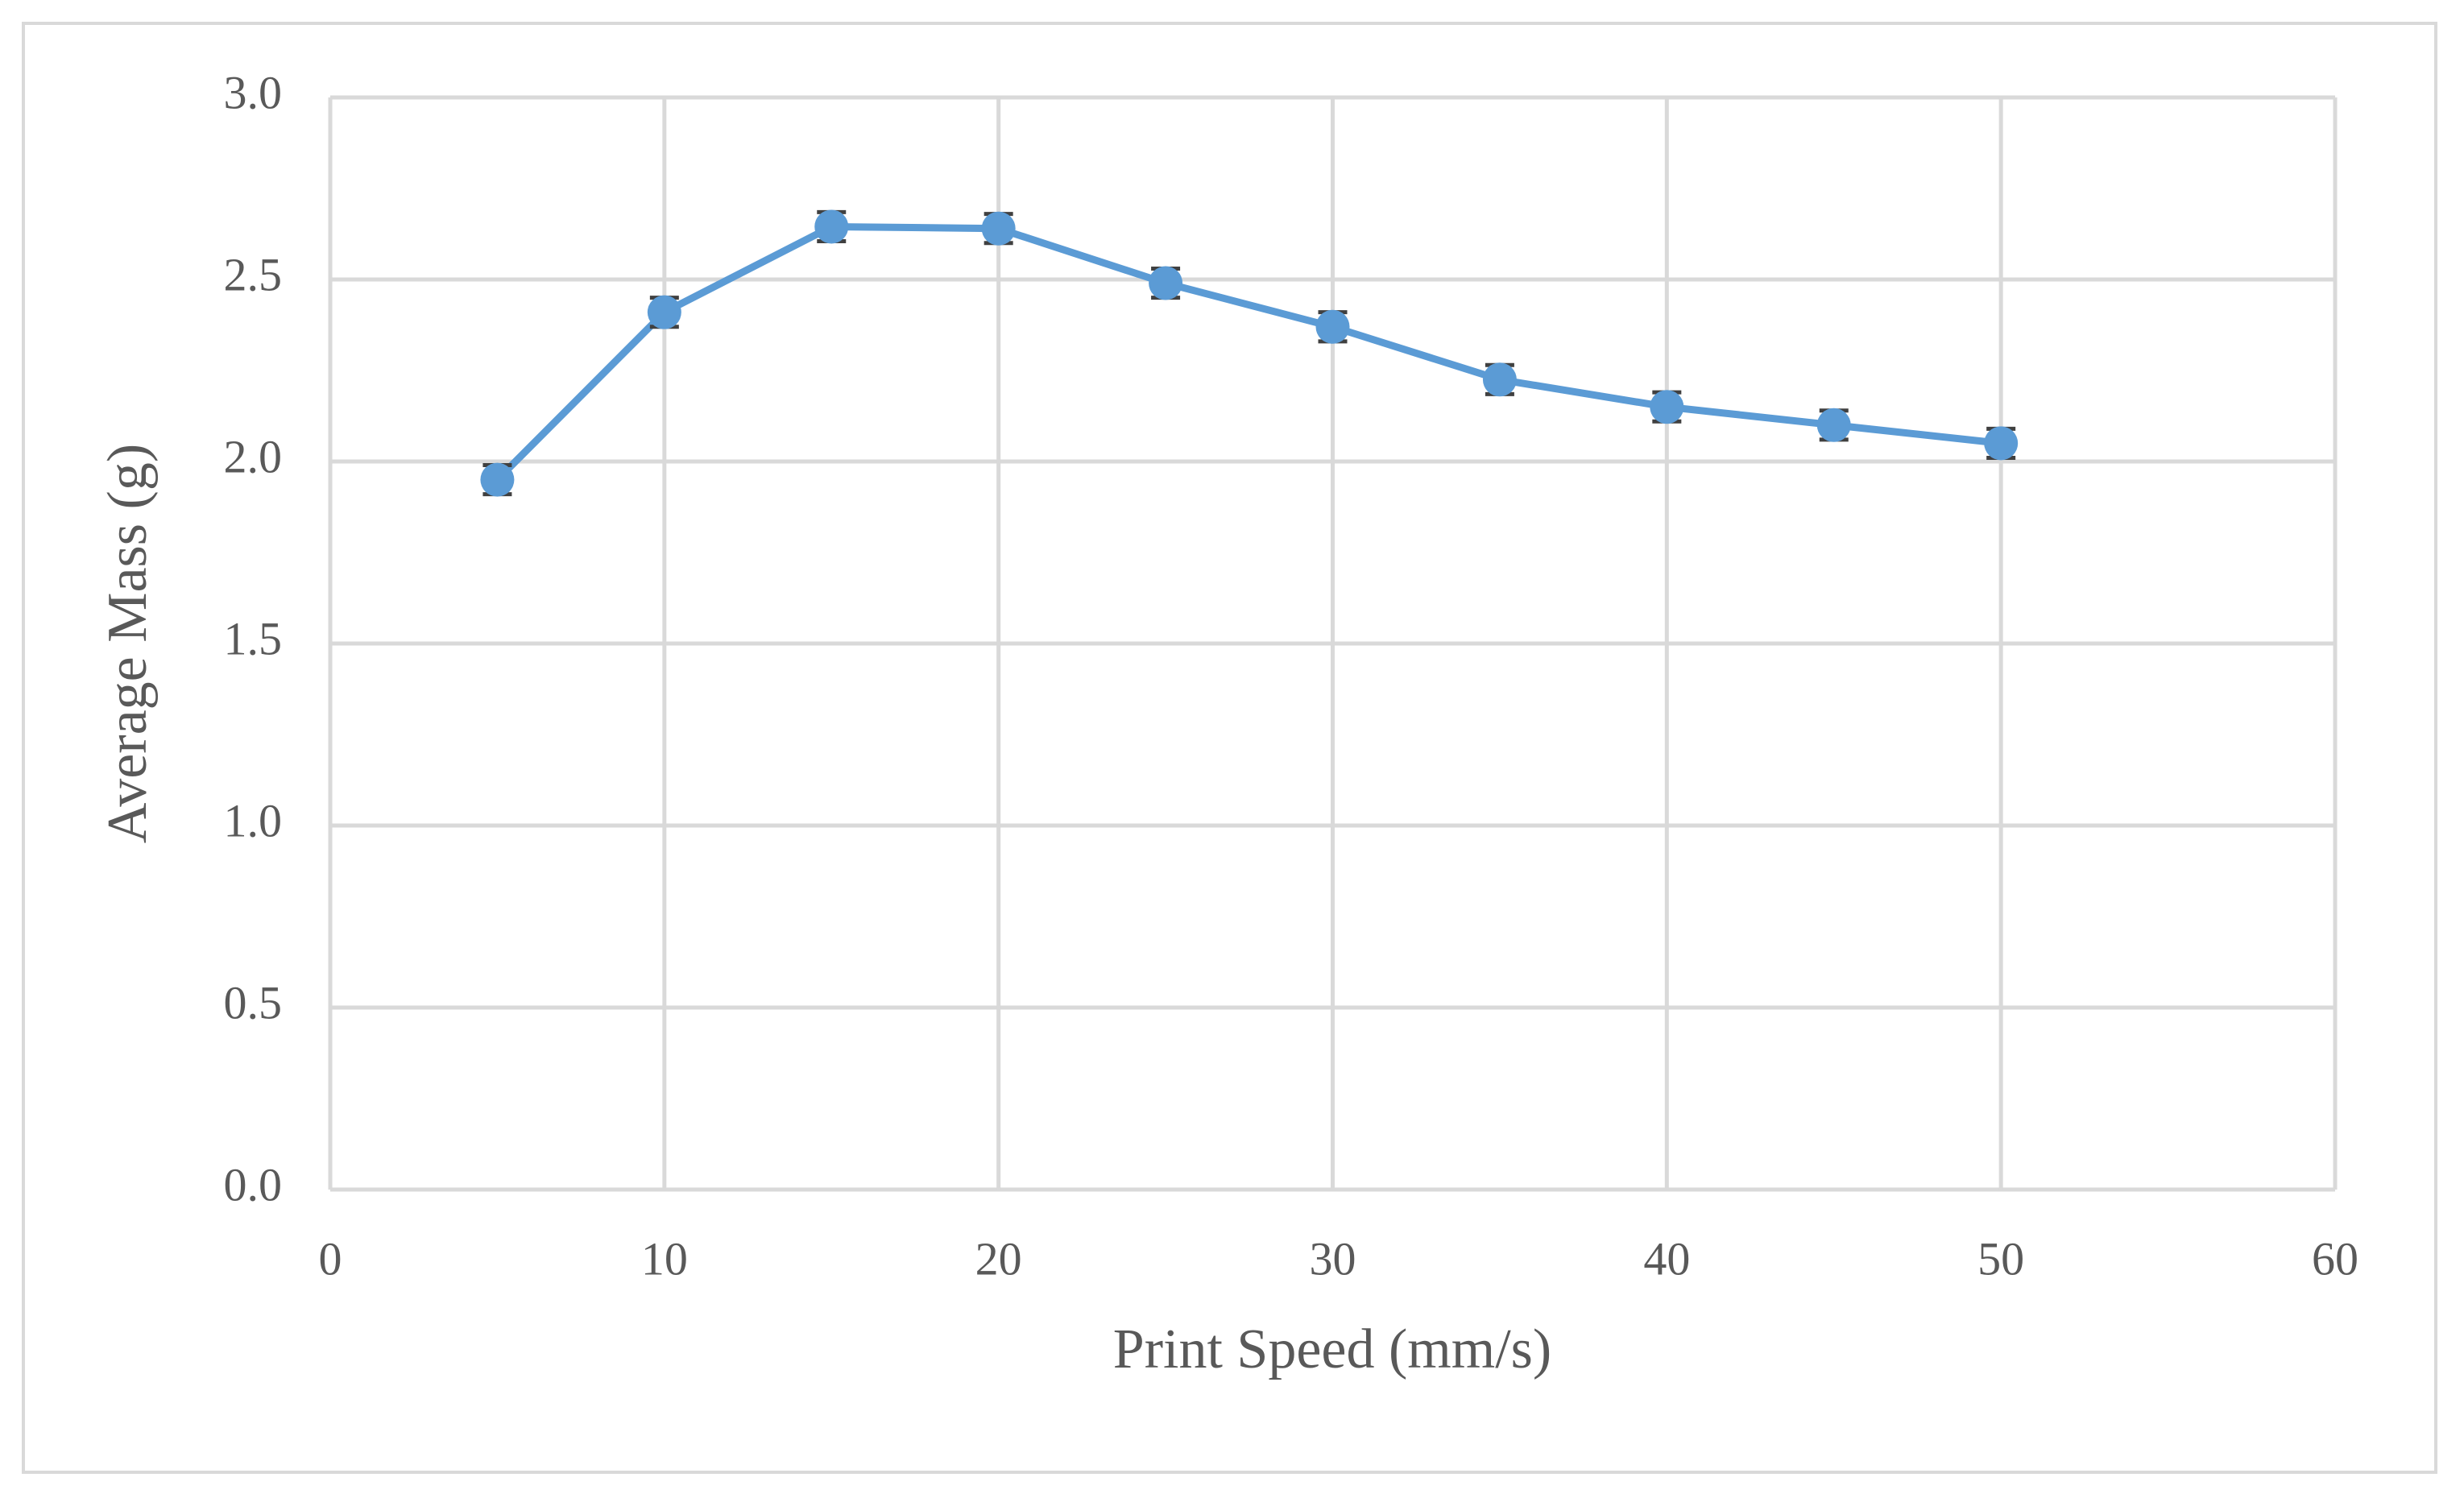 The height and width of the screenshot is (1494, 2464). What do you see at coordinates (253, 274) in the screenshot?
I see `y-tick-label: 2.5` at bounding box center [253, 274].